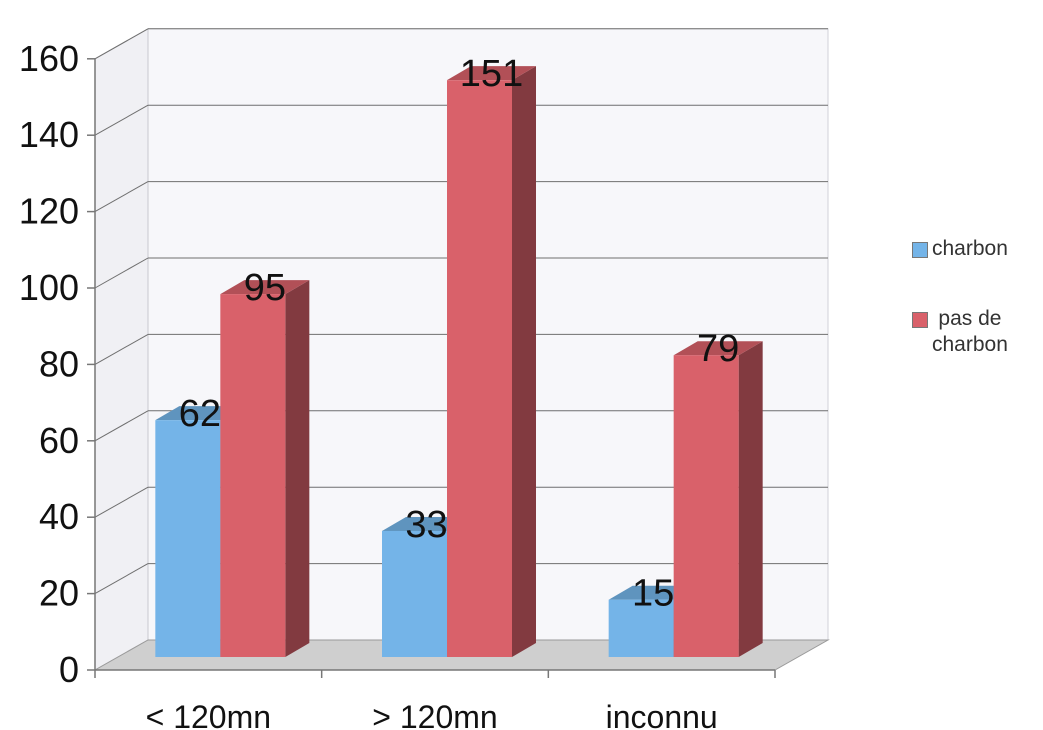  What do you see at coordinates (49, 134) in the screenshot?
I see `y-tick-label: 140` at bounding box center [49, 134].